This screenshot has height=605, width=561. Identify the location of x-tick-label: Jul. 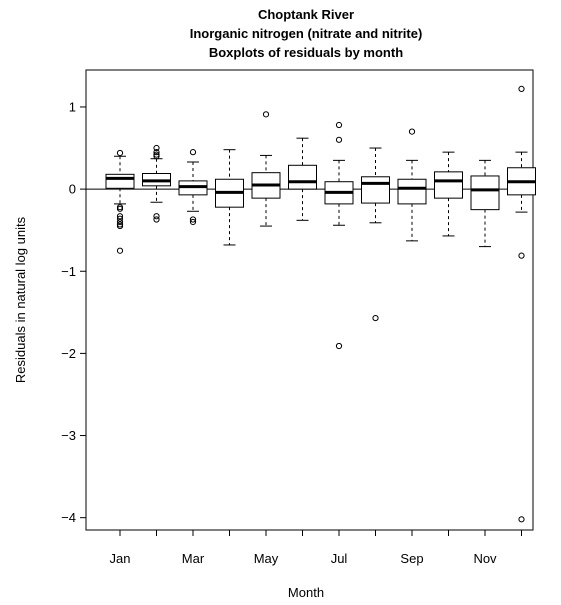
(339, 558).